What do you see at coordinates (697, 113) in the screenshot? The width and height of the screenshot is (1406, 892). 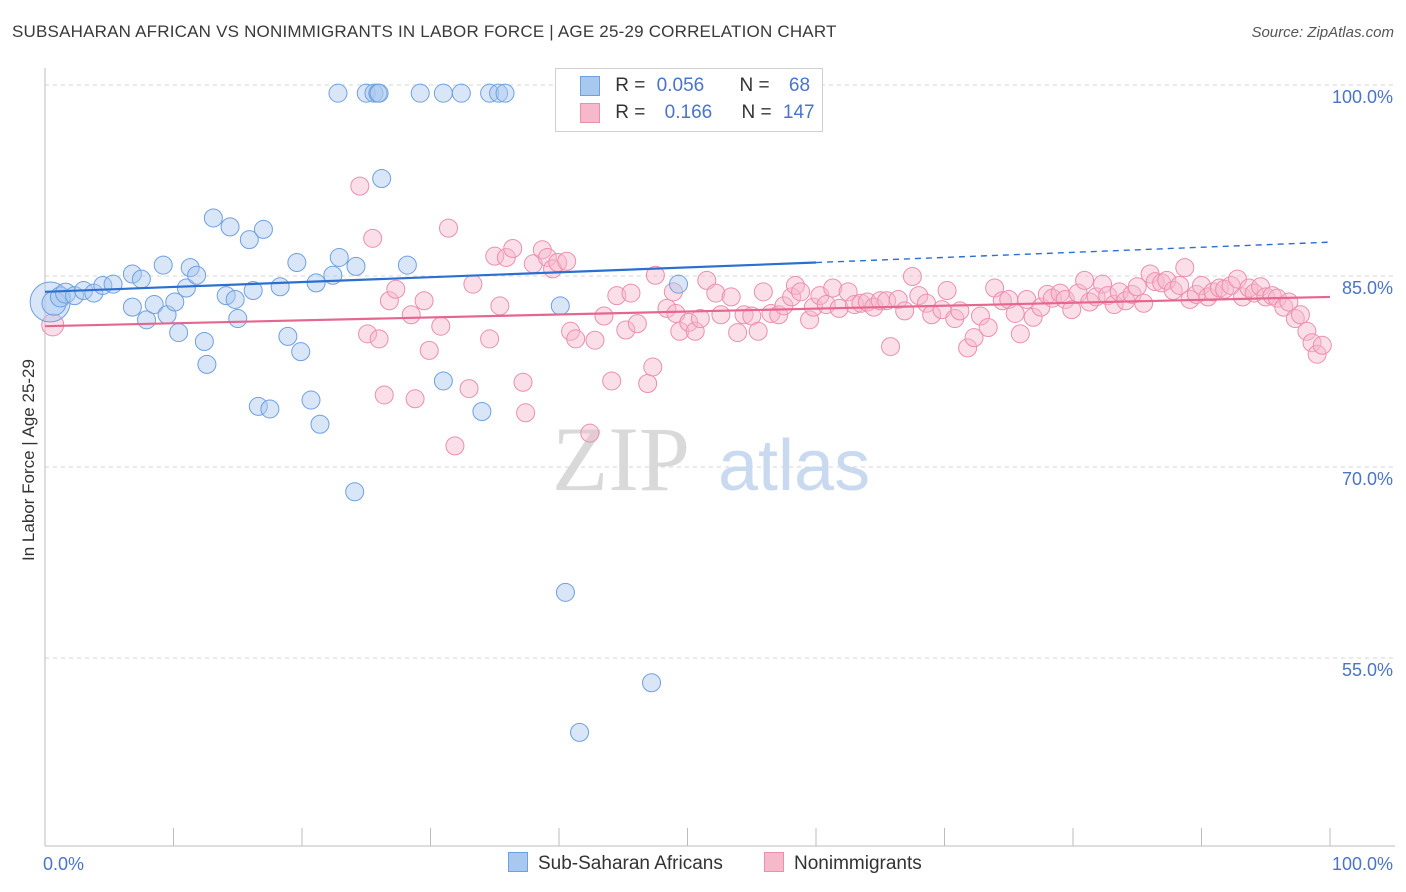 I see `legend-row-nonimmigrants: R = 0.166 N = 147` at bounding box center [697, 113].